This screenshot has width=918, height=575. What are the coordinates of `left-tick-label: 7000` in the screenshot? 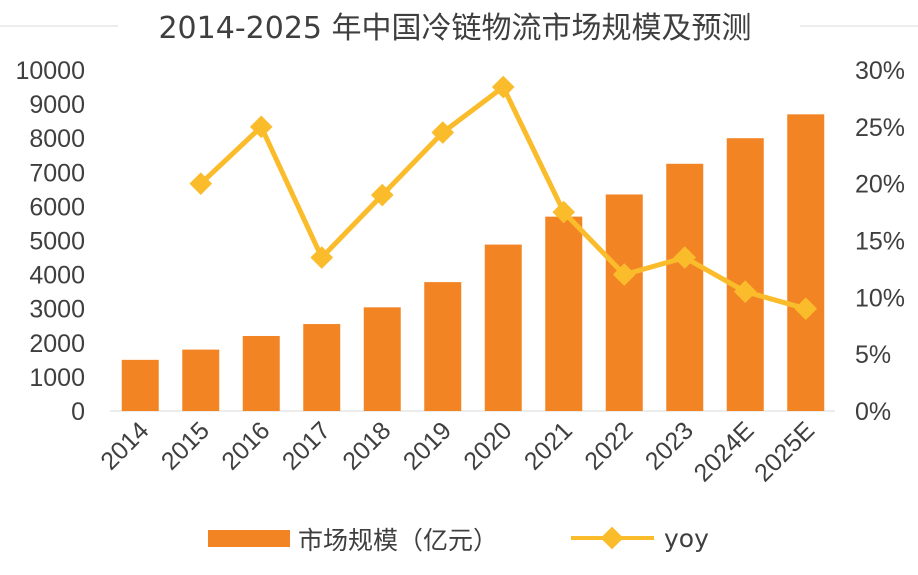 It's located at (57, 173).